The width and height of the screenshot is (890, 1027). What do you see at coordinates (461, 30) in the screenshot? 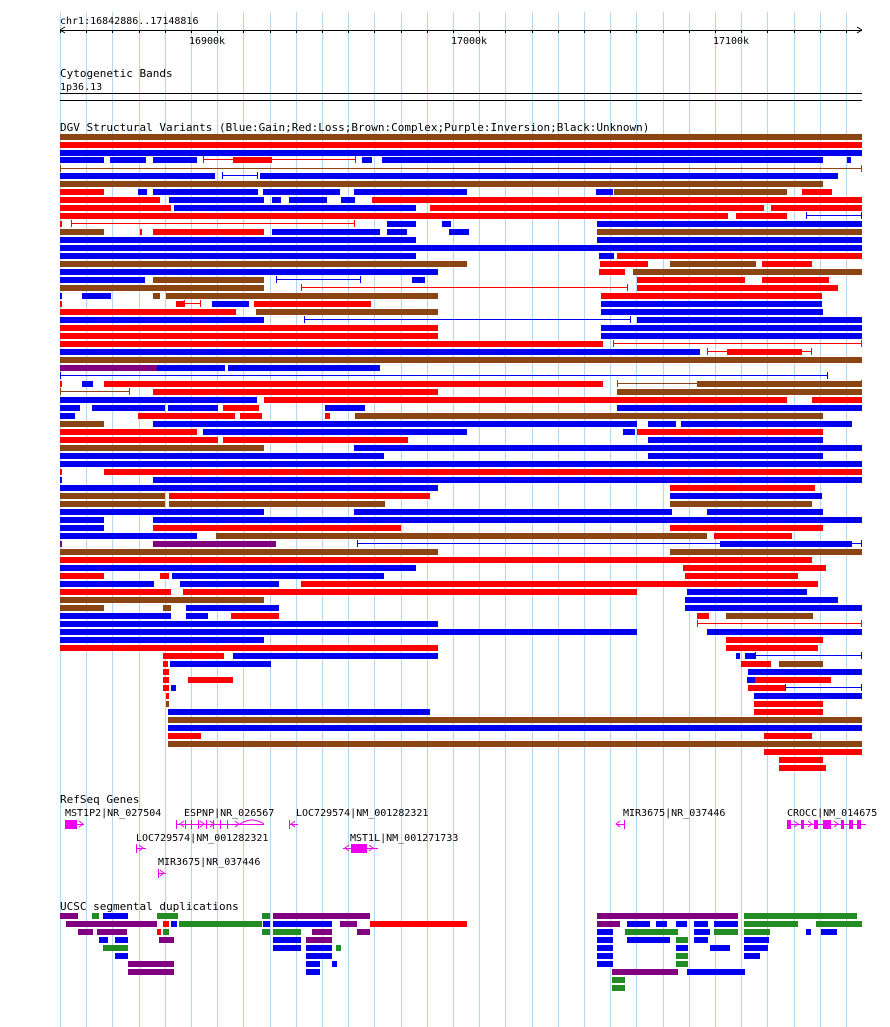
I see `ruler` at bounding box center [461, 30].